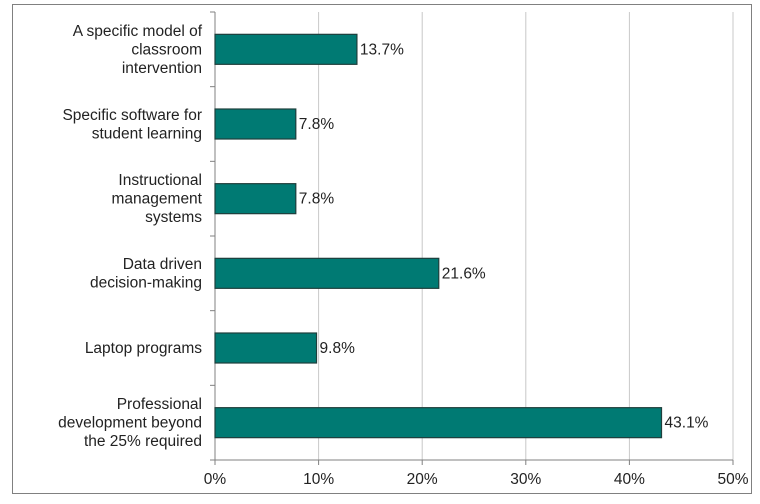  Describe the element at coordinates (629, 479) in the screenshot. I see `x-tick-label: 40%` at that location.